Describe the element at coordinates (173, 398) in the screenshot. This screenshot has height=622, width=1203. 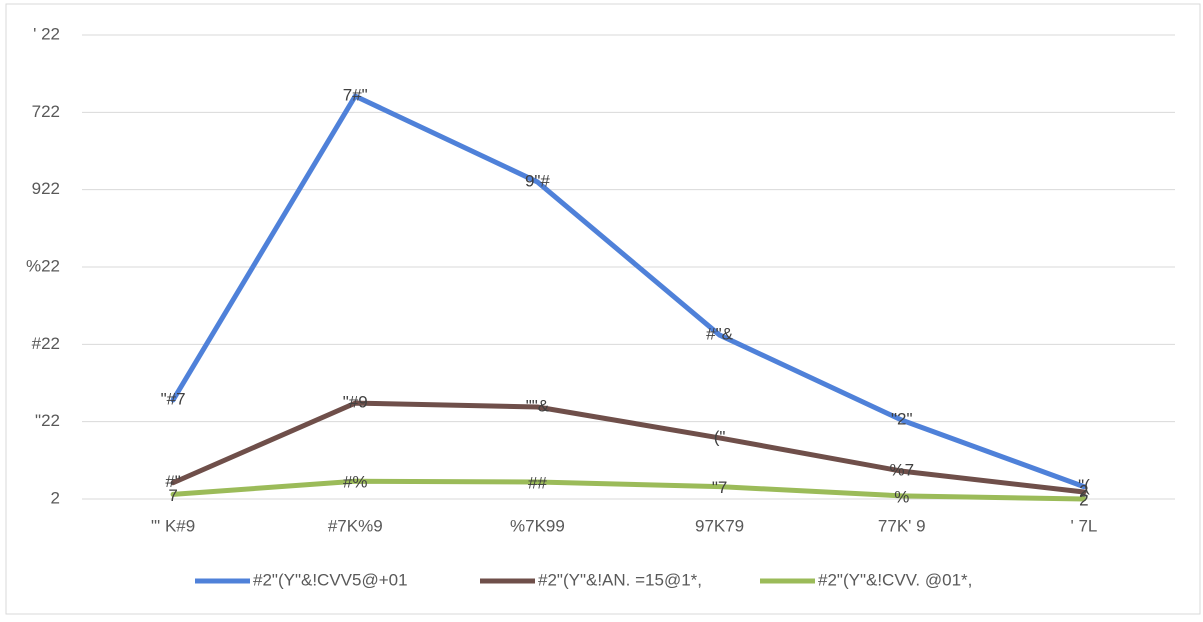
I see `data-label: "#7` at that location.